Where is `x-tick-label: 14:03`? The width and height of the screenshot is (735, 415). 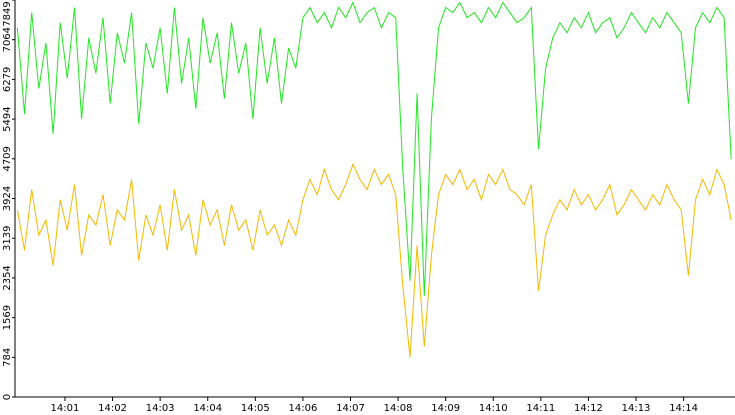 x-tick-label: 14:03 is located at coordinates (160, 408).